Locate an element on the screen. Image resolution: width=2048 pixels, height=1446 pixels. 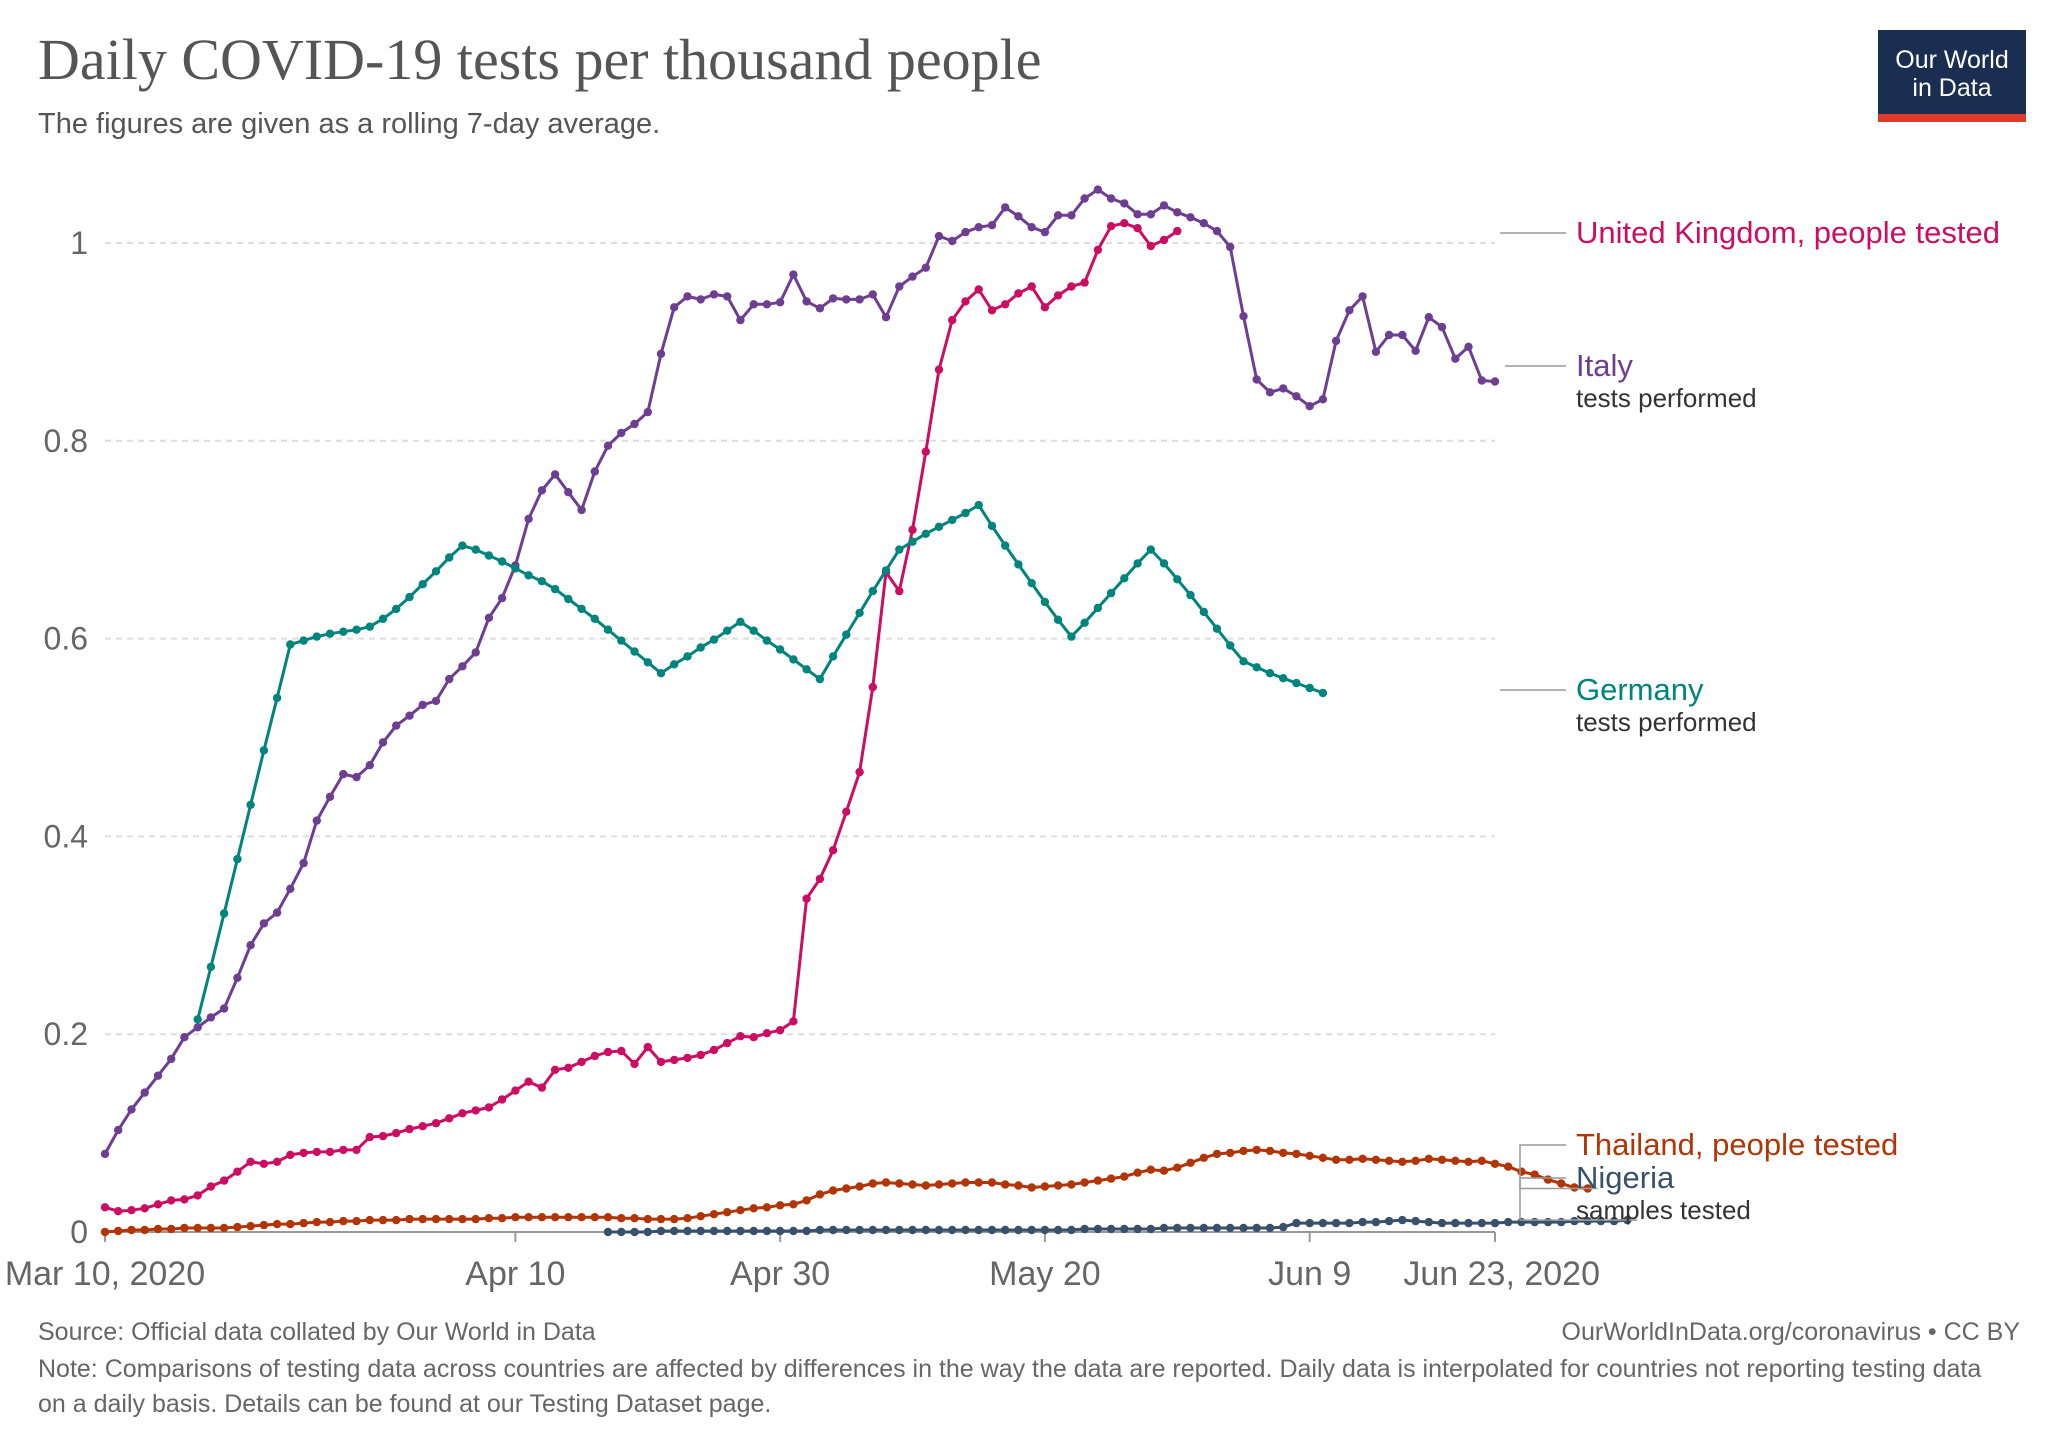
x-tick-label: Mar 10, 2020 is located at coordinates (105, 1274).